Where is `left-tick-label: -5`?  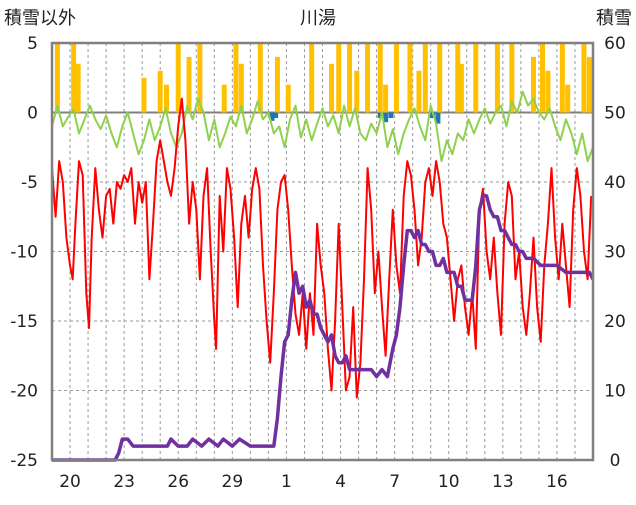
left-tick-label: -5 is located at coordinates (29, 183).